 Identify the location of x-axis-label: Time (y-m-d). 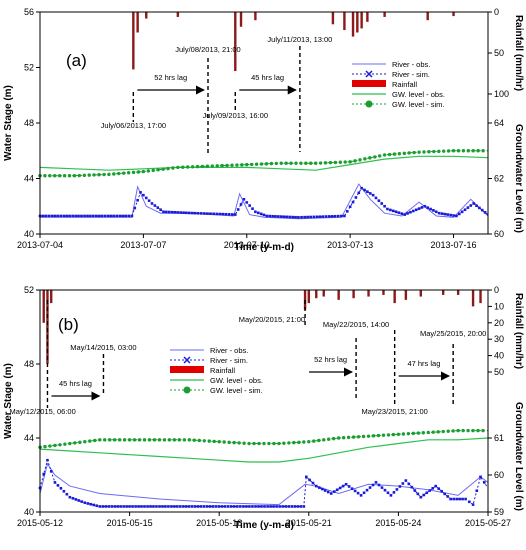
(264, 247).